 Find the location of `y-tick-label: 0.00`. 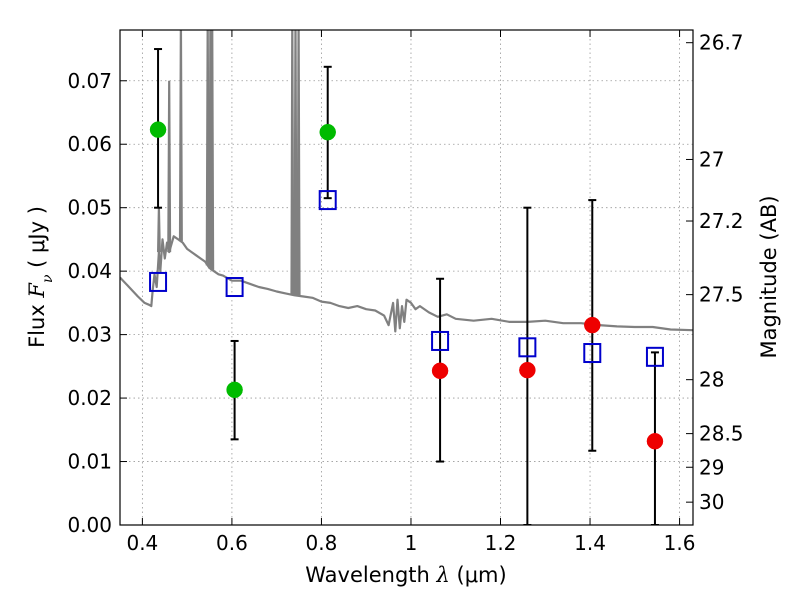

y-tick-label: 0.00 is located at coordinates (89, 525).